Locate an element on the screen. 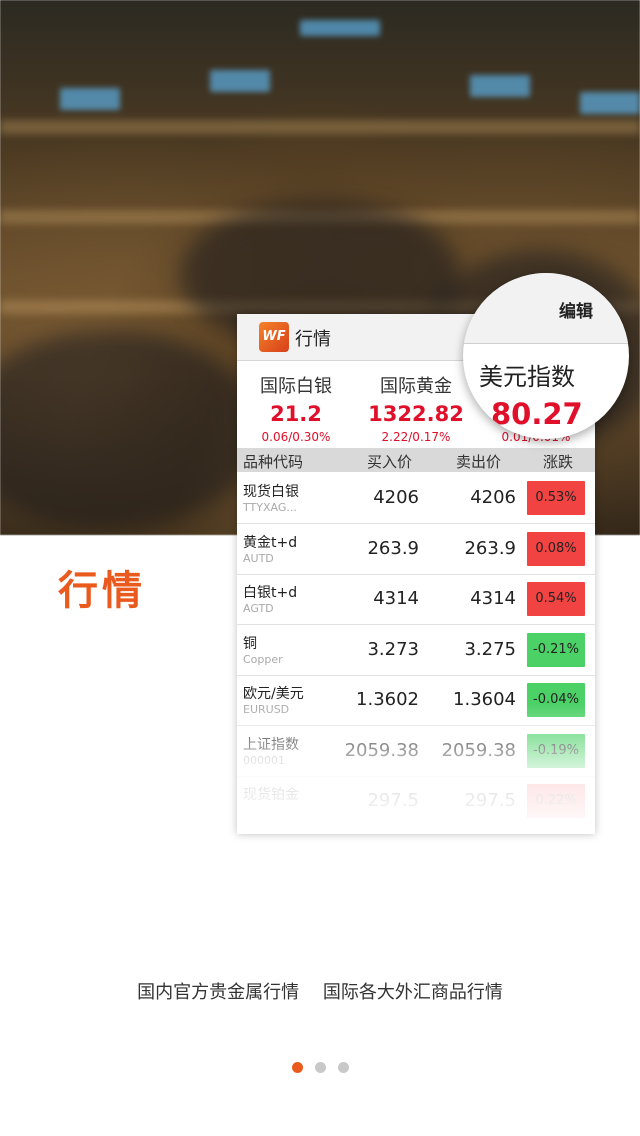 Image resolution: width=640 pixels, height=1136 pixels. table-row: 白银t+d AGTD 4314 4314 0.54% is located at coordinates (416, 599).